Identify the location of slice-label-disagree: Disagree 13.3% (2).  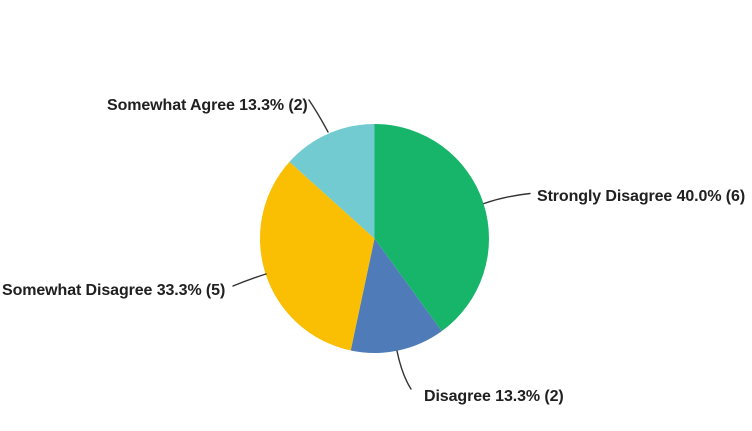
(494, 396).